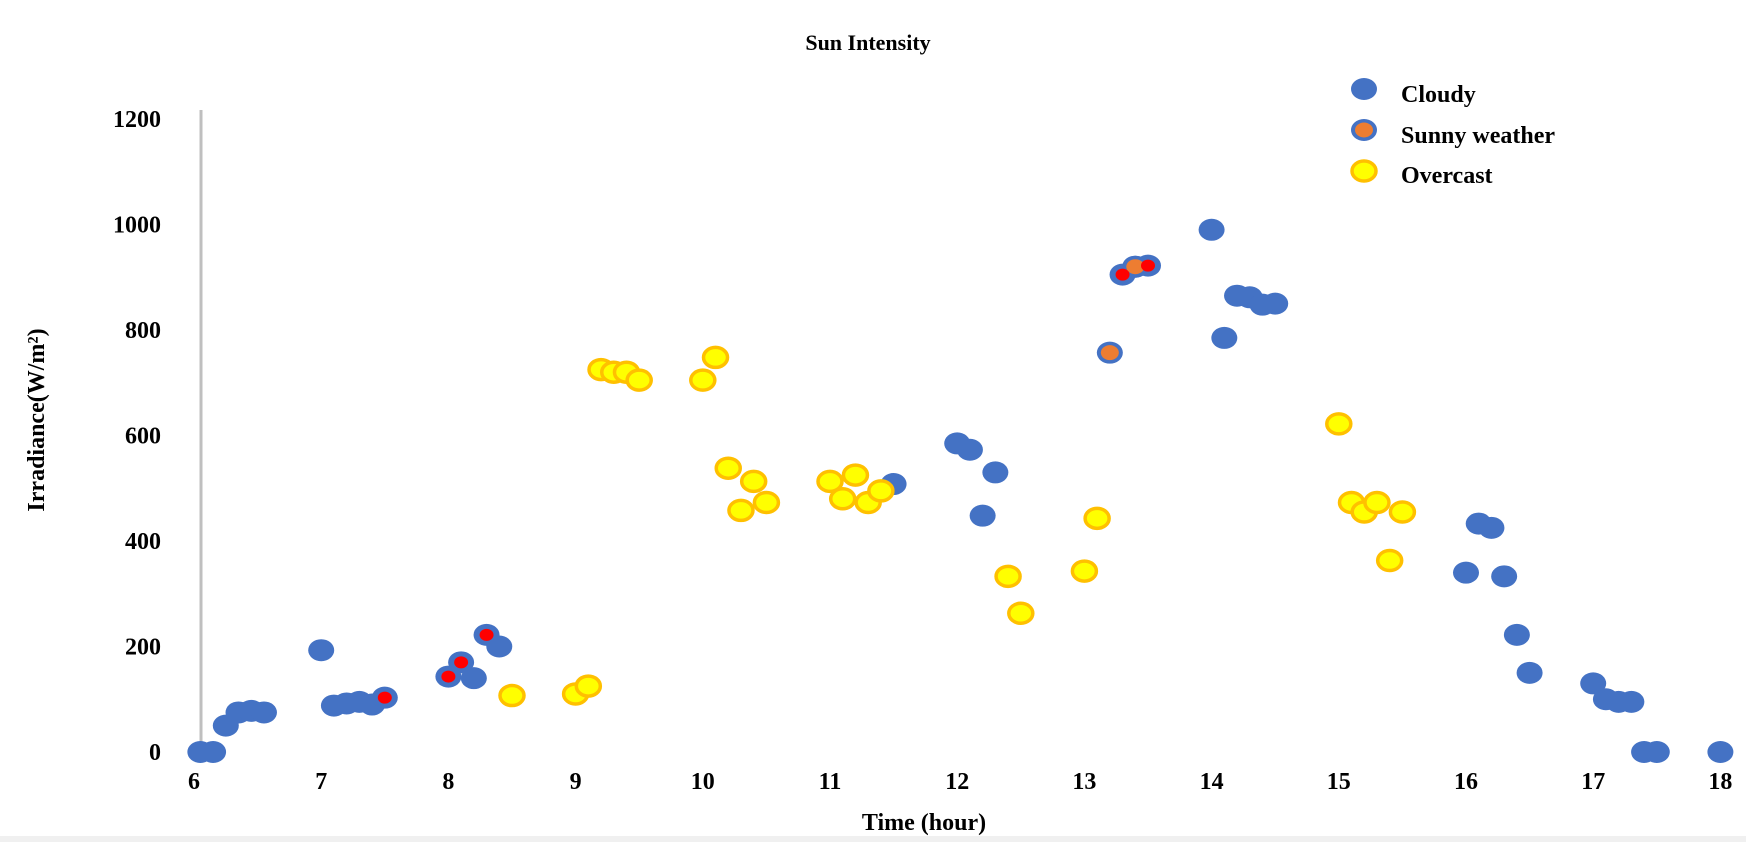  I want to click on y-axis-title: Irradiance(W/m²), so click(37, 419).